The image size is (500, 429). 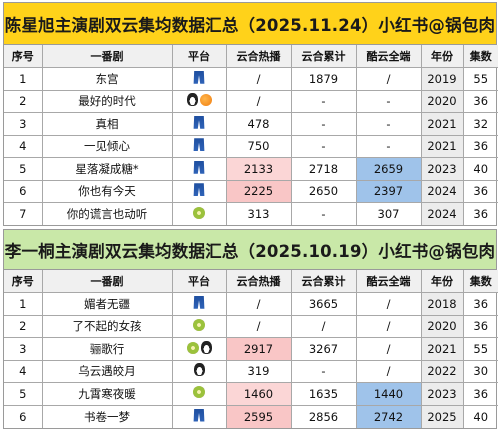 I want to click on drama-title: 九霄寒夜暖, so click(x=107, y=394).